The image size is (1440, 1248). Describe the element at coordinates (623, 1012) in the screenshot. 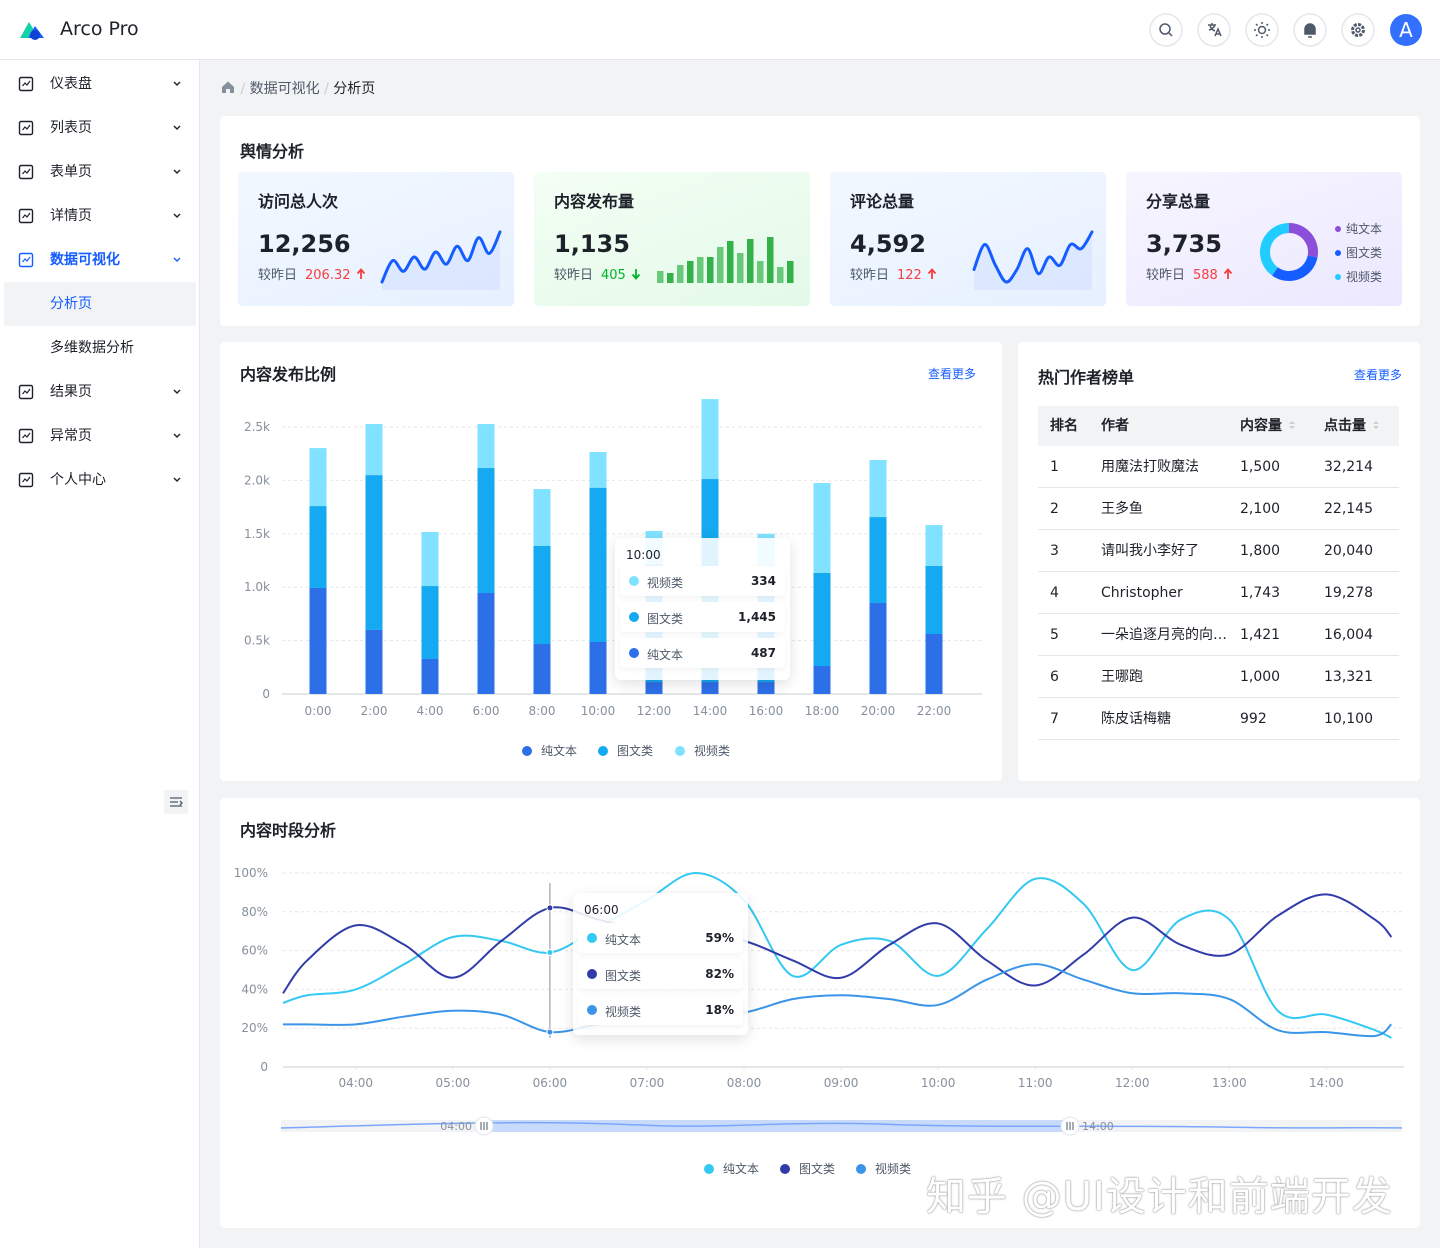

I see `tooltip-name: 视频类` at that location.